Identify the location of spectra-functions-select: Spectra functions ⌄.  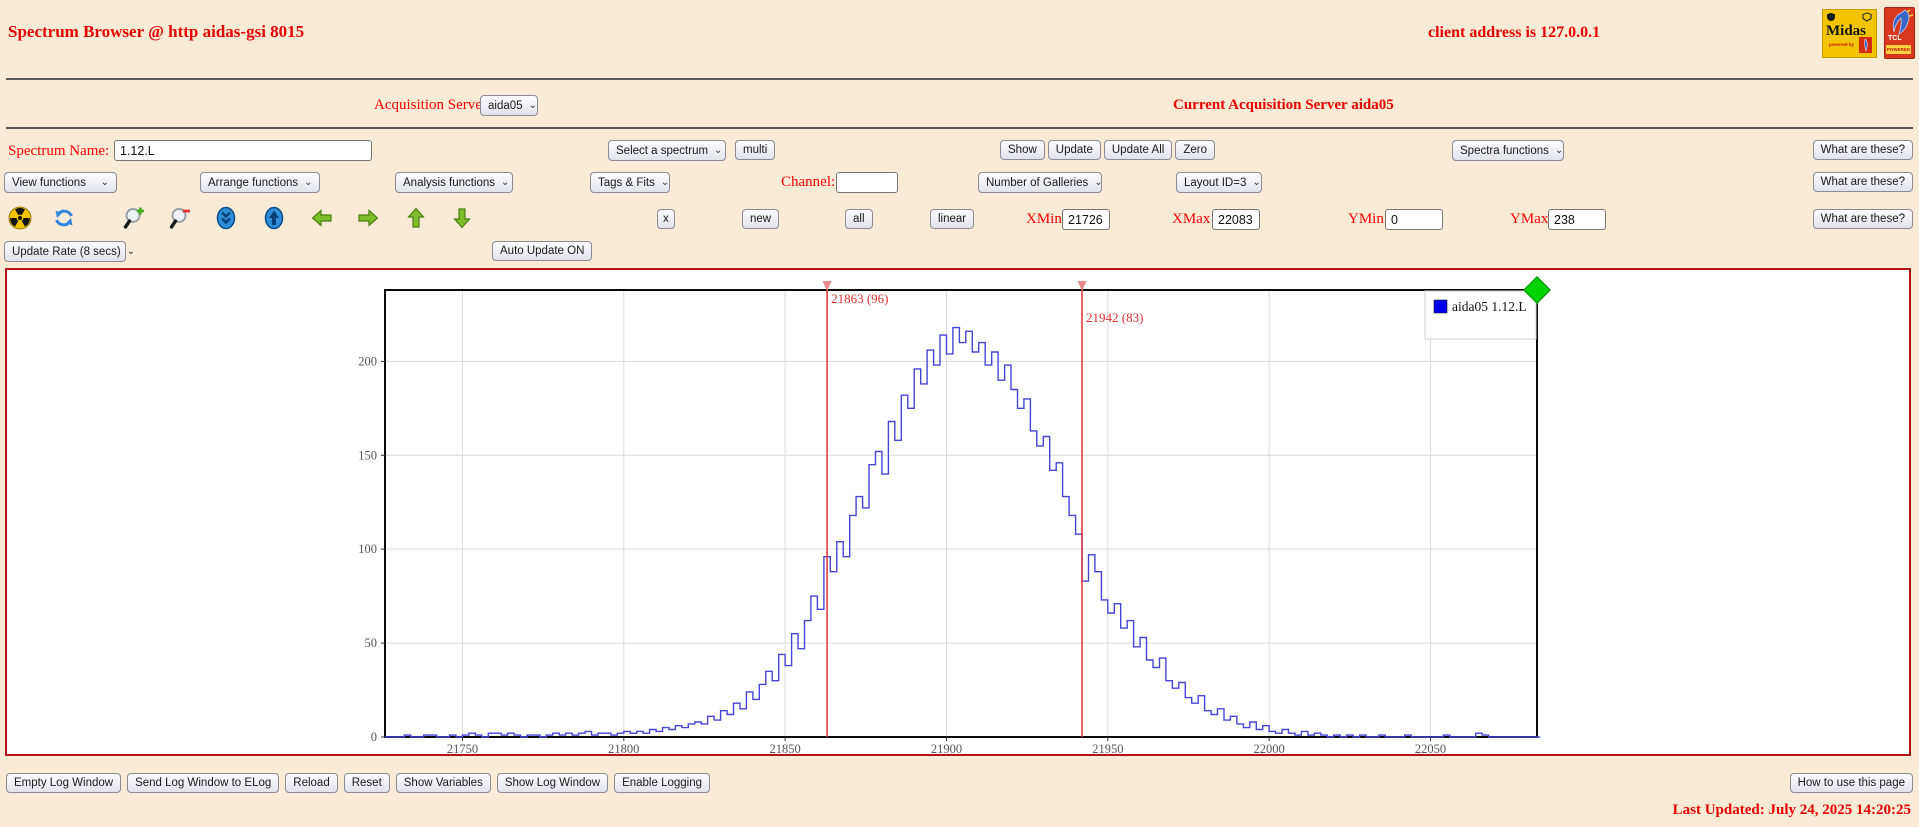
(1508, 150).